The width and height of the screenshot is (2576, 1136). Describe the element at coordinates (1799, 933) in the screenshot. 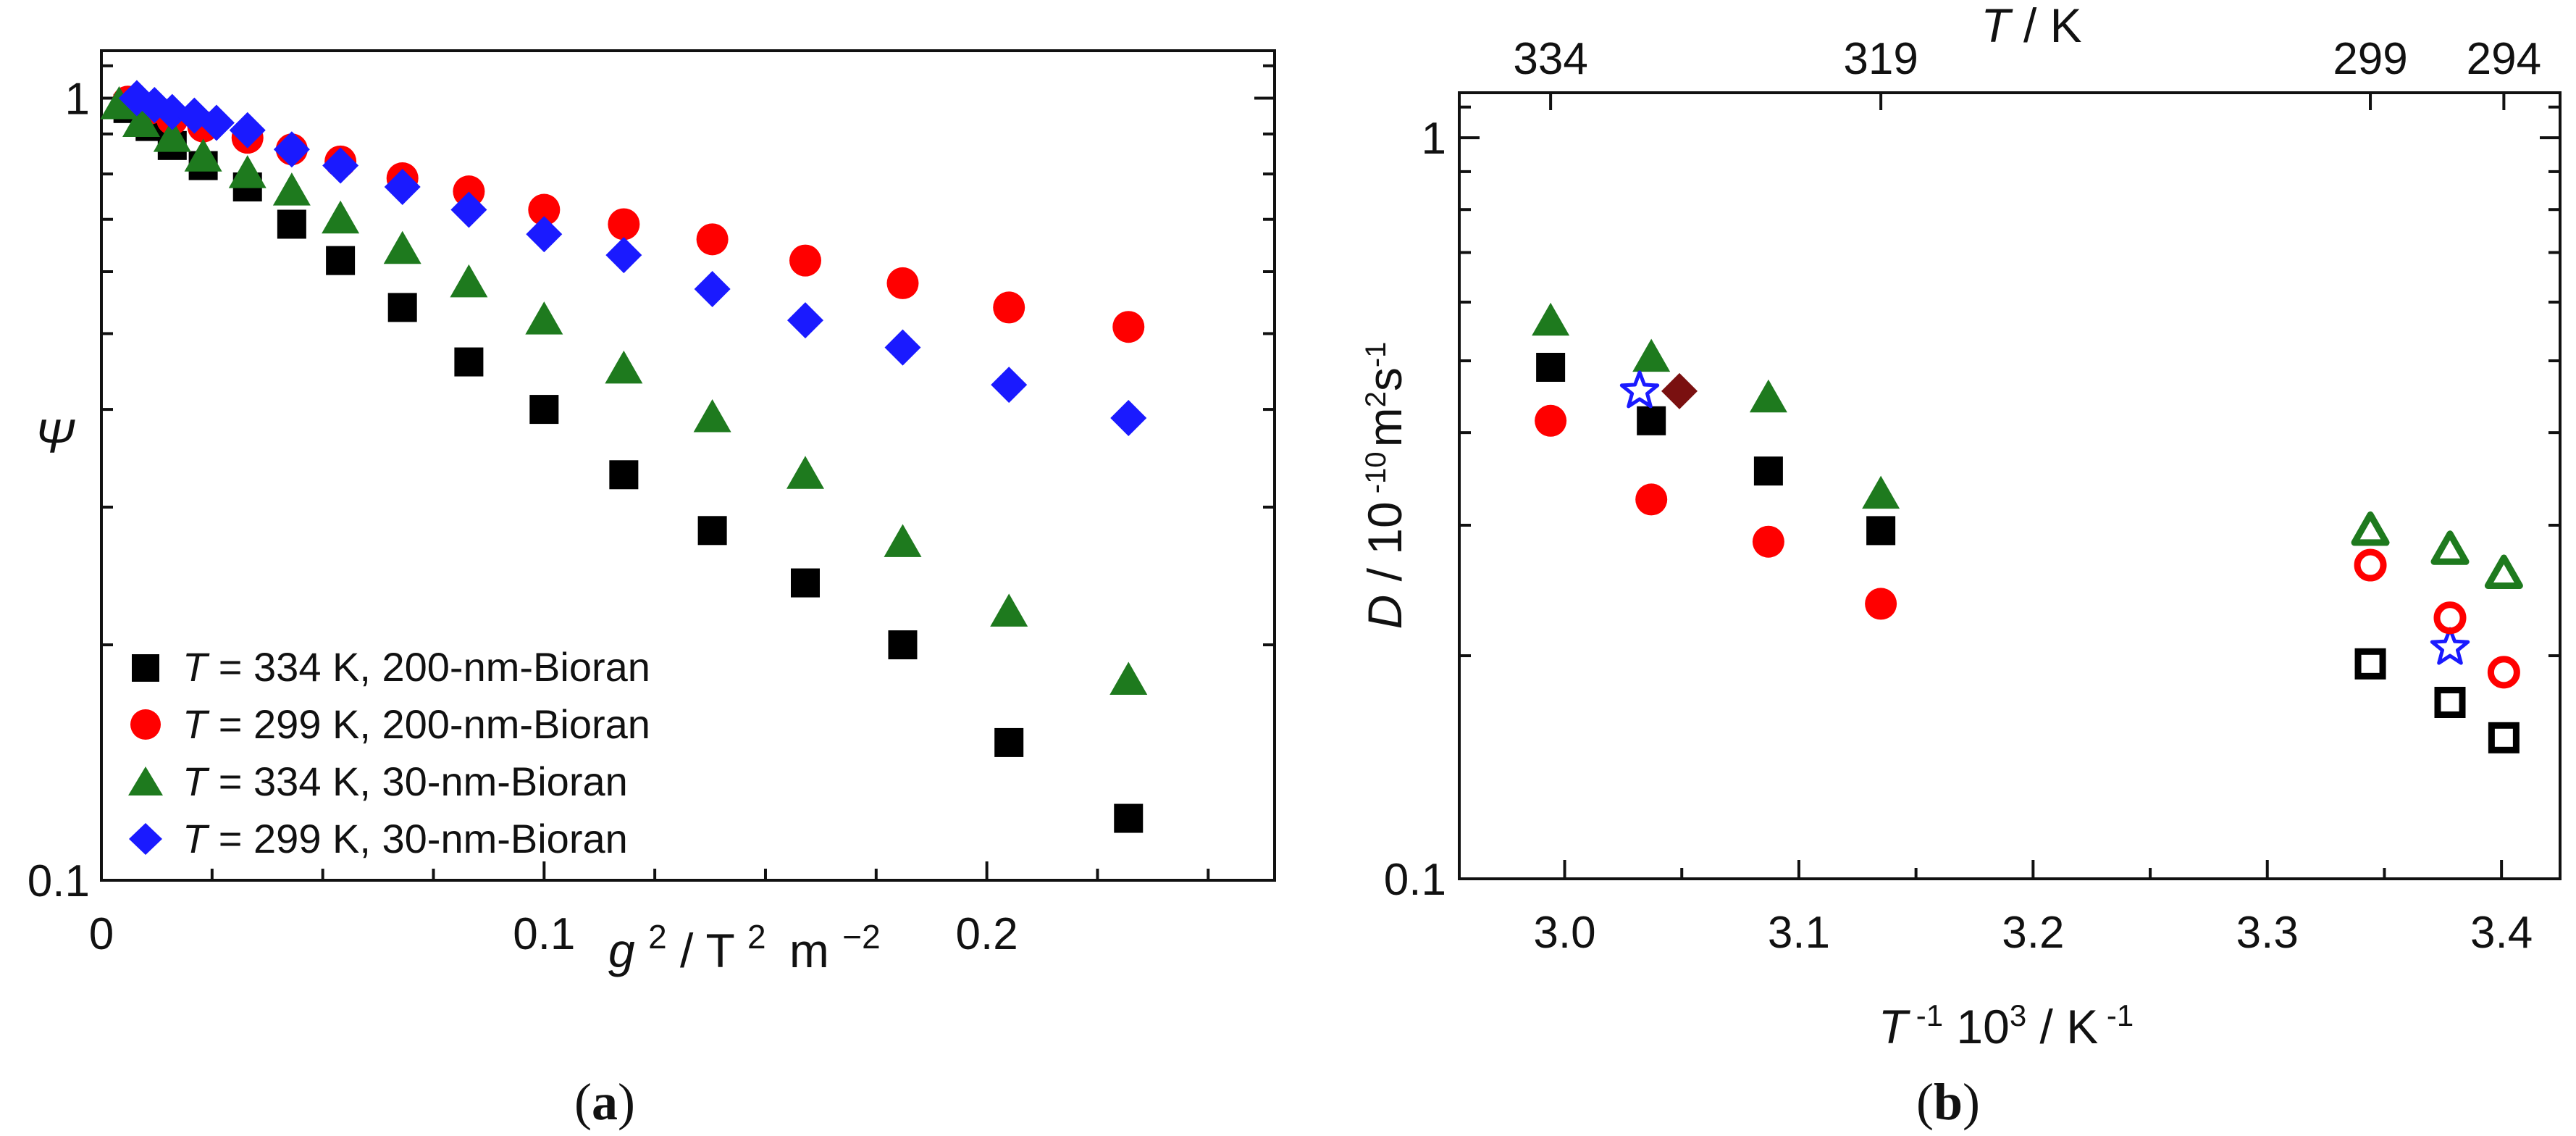

I see `x-tick-label: 3.1` at that location.